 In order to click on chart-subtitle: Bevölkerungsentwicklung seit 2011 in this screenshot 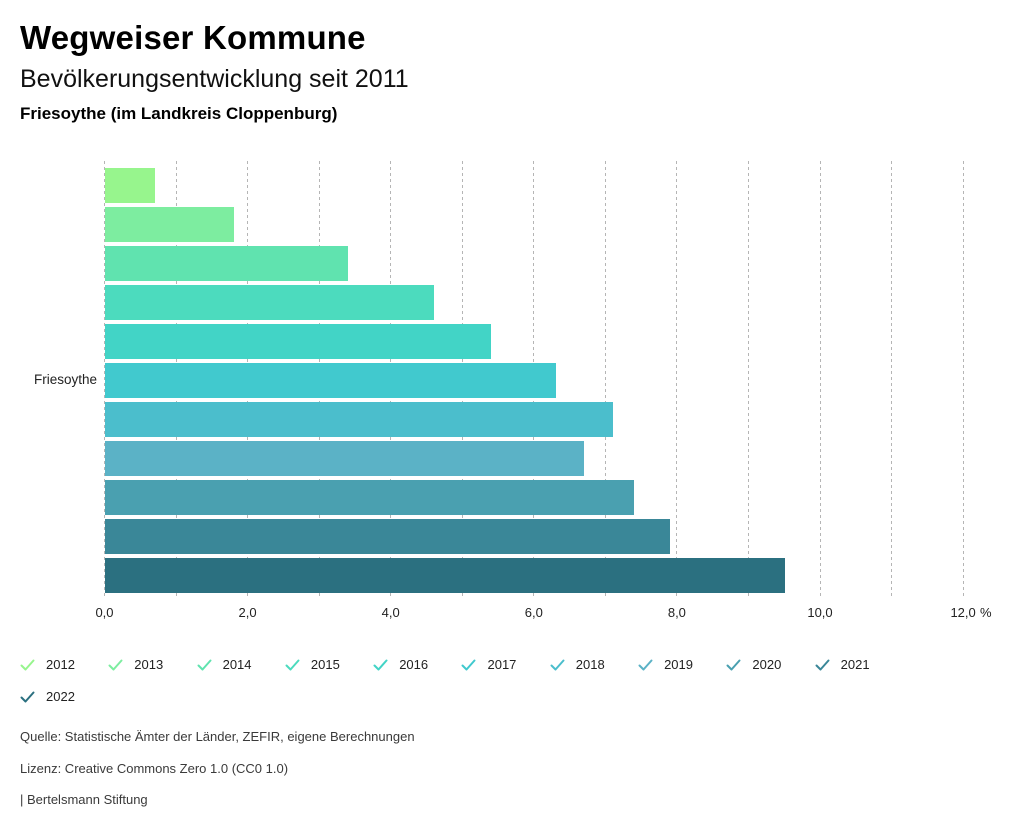, I will do `click(214, 79)`.